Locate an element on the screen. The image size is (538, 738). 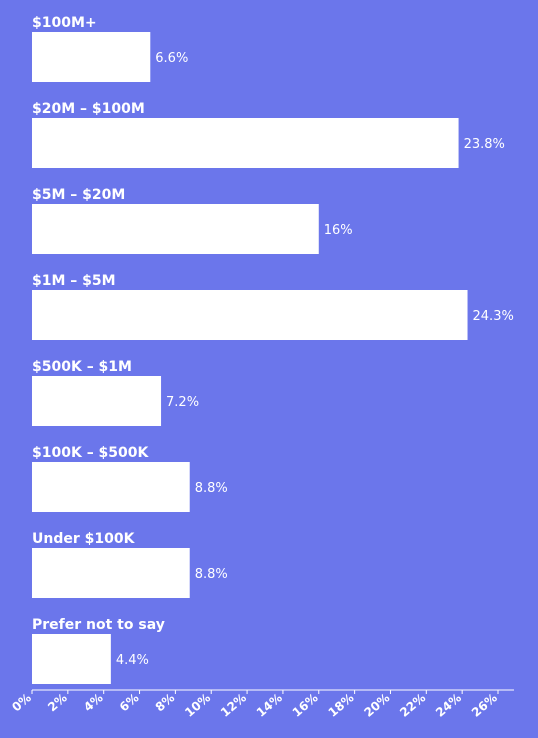
x-tick-label: 14% is located at coordinates (269, 705).